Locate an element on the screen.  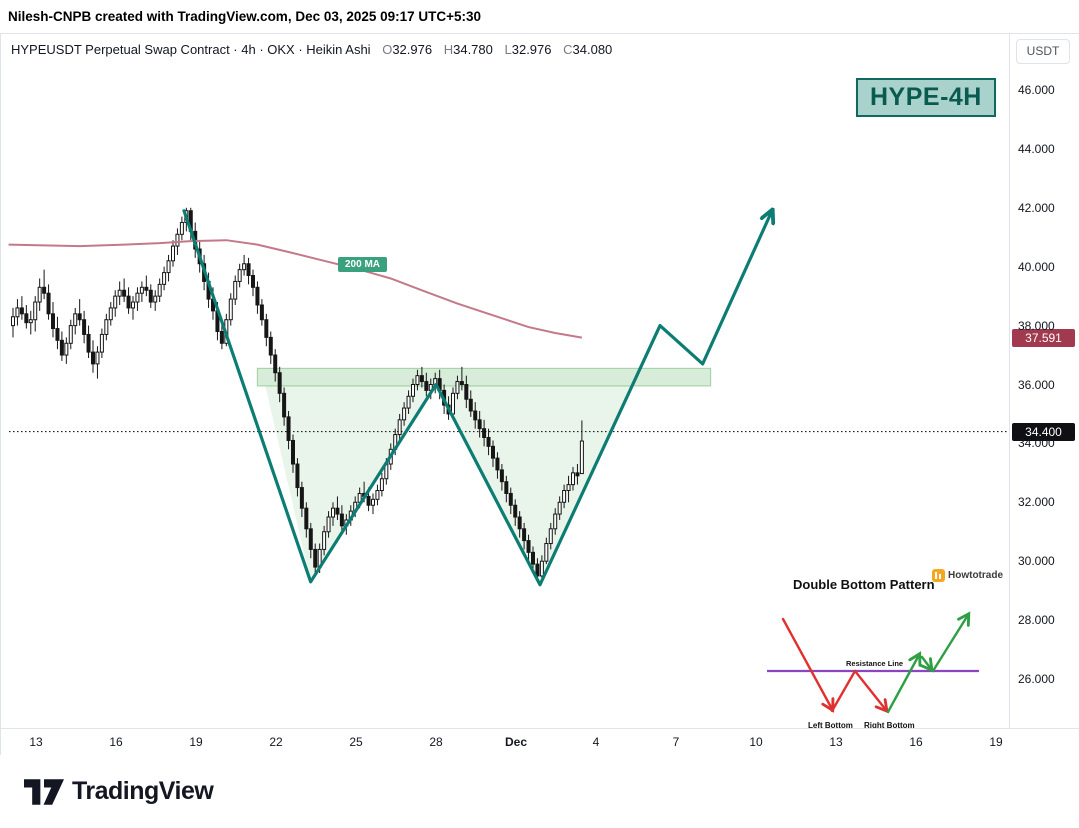
close-label: C is located at coordinates (568, 49).